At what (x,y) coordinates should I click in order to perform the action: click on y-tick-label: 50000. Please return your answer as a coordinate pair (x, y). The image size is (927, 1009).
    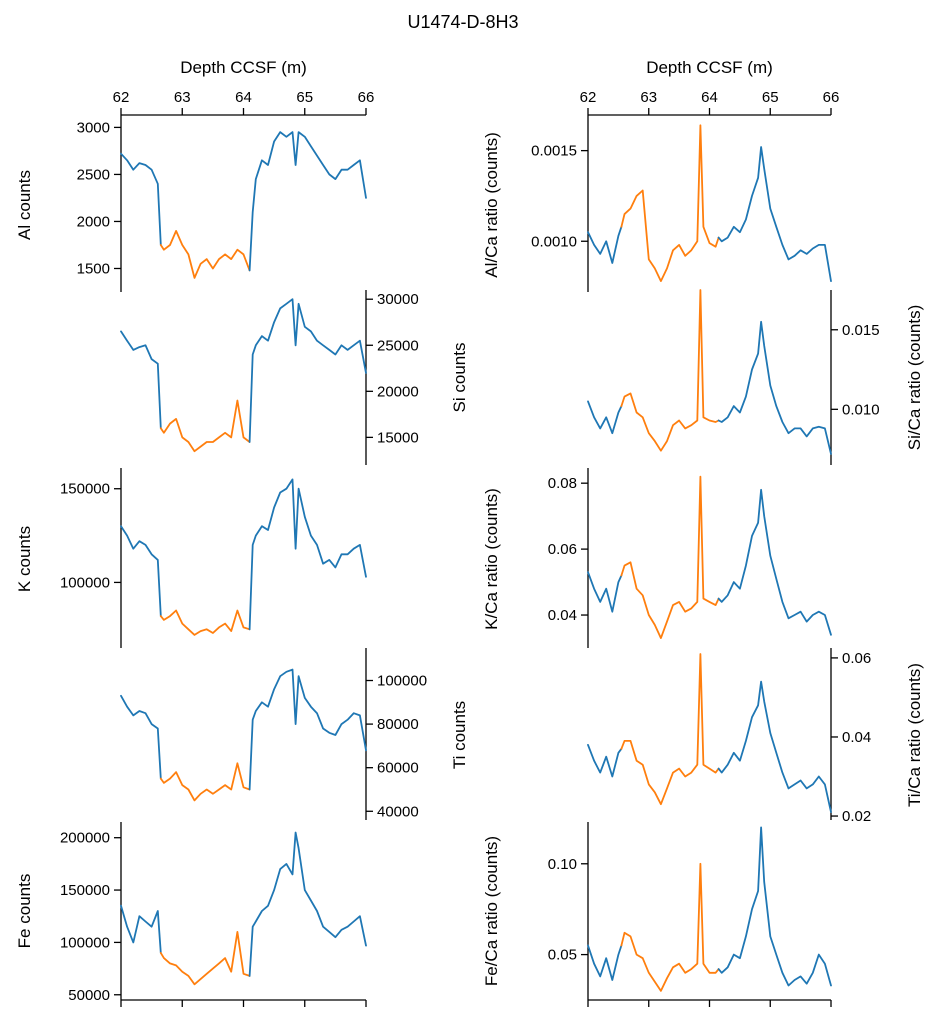
    Looking at the image, I should click on (89, 995).